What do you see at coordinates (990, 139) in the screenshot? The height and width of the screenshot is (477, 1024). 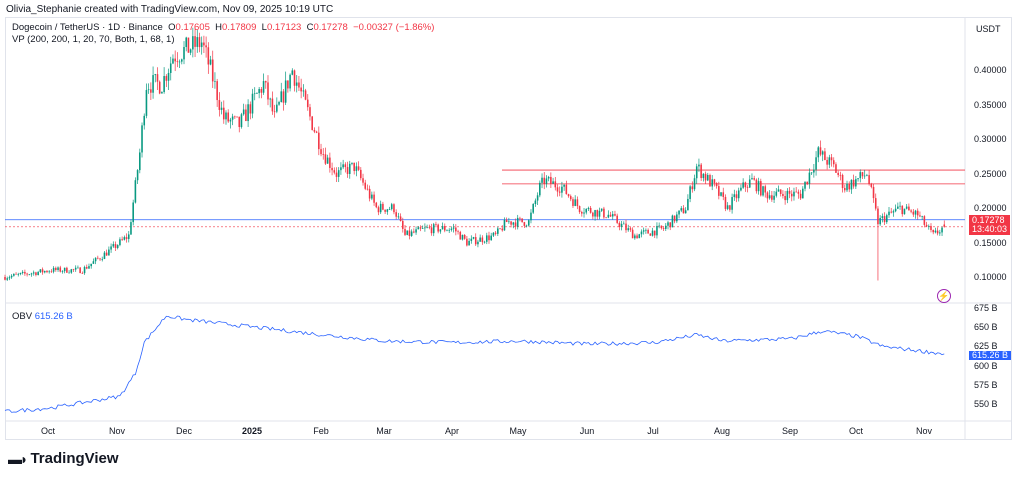 I see `price-tick: 0.30000` at bounding box center [990, 139].